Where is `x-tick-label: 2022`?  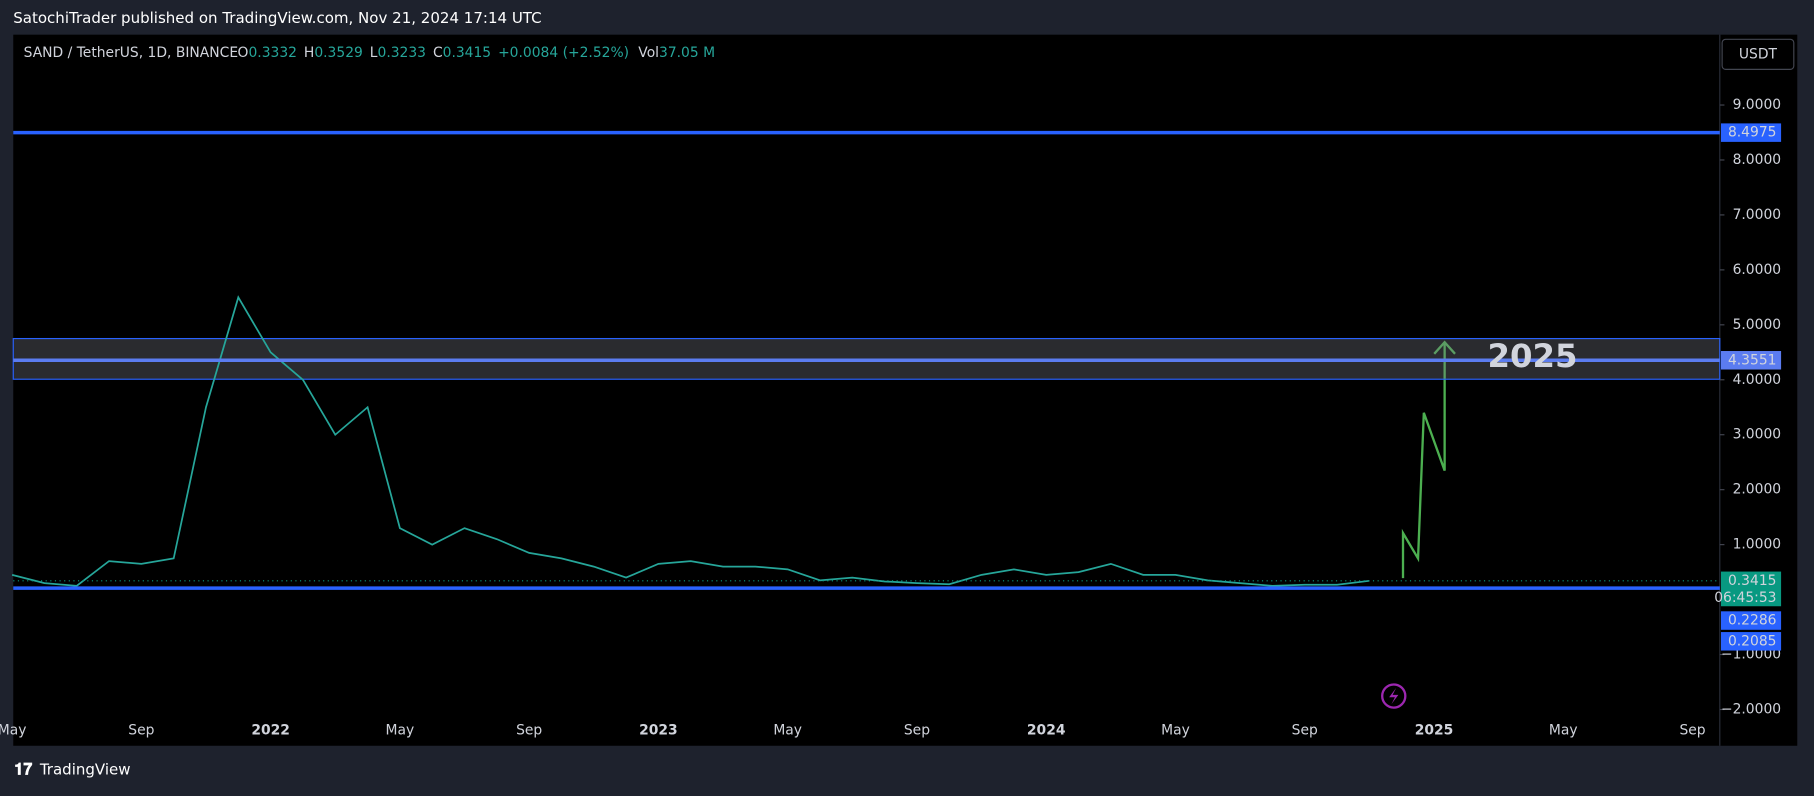
x-tick-label: 2022 is located at coordinates (270, 731).